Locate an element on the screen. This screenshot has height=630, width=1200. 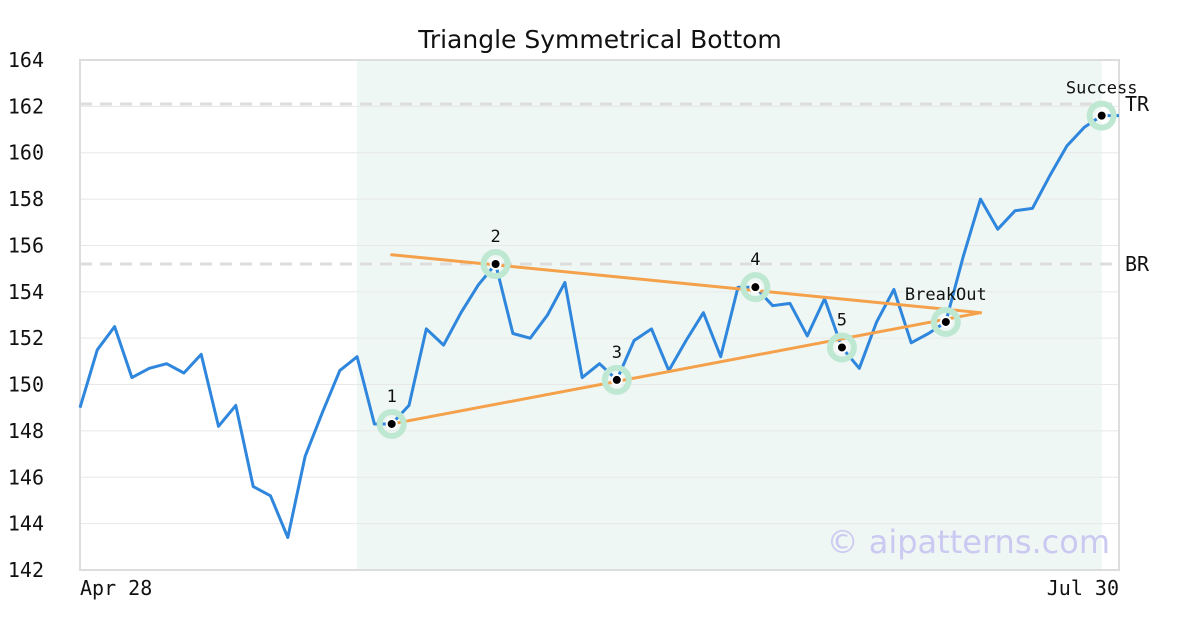
x-tick-label: Jul 30 is located at coordinates (1083, 588).